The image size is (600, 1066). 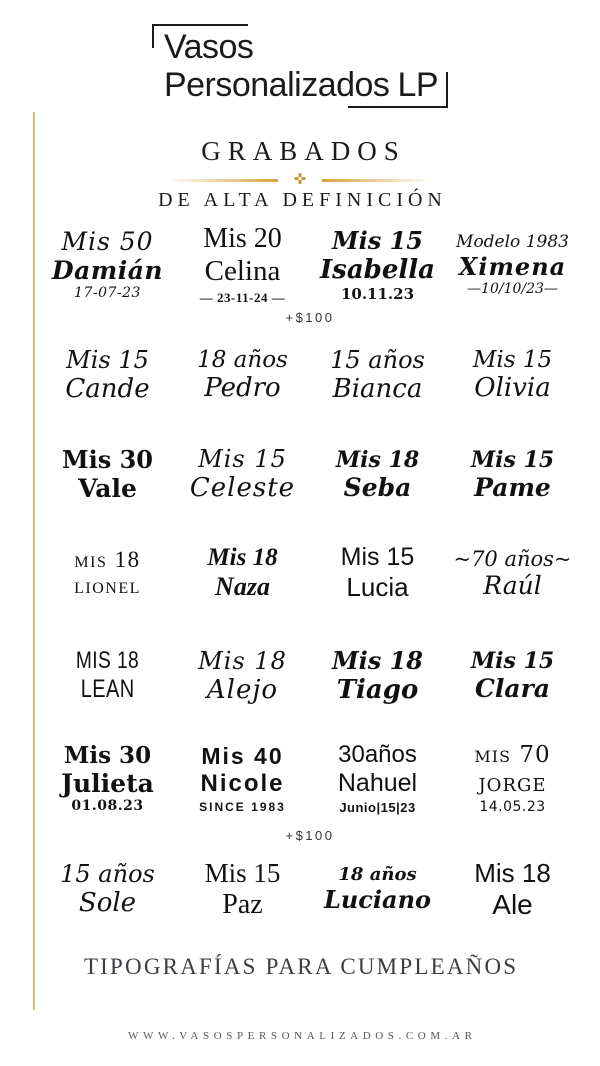 I want to click on sample-line-2: Bianca, so click(x=377, y=389).